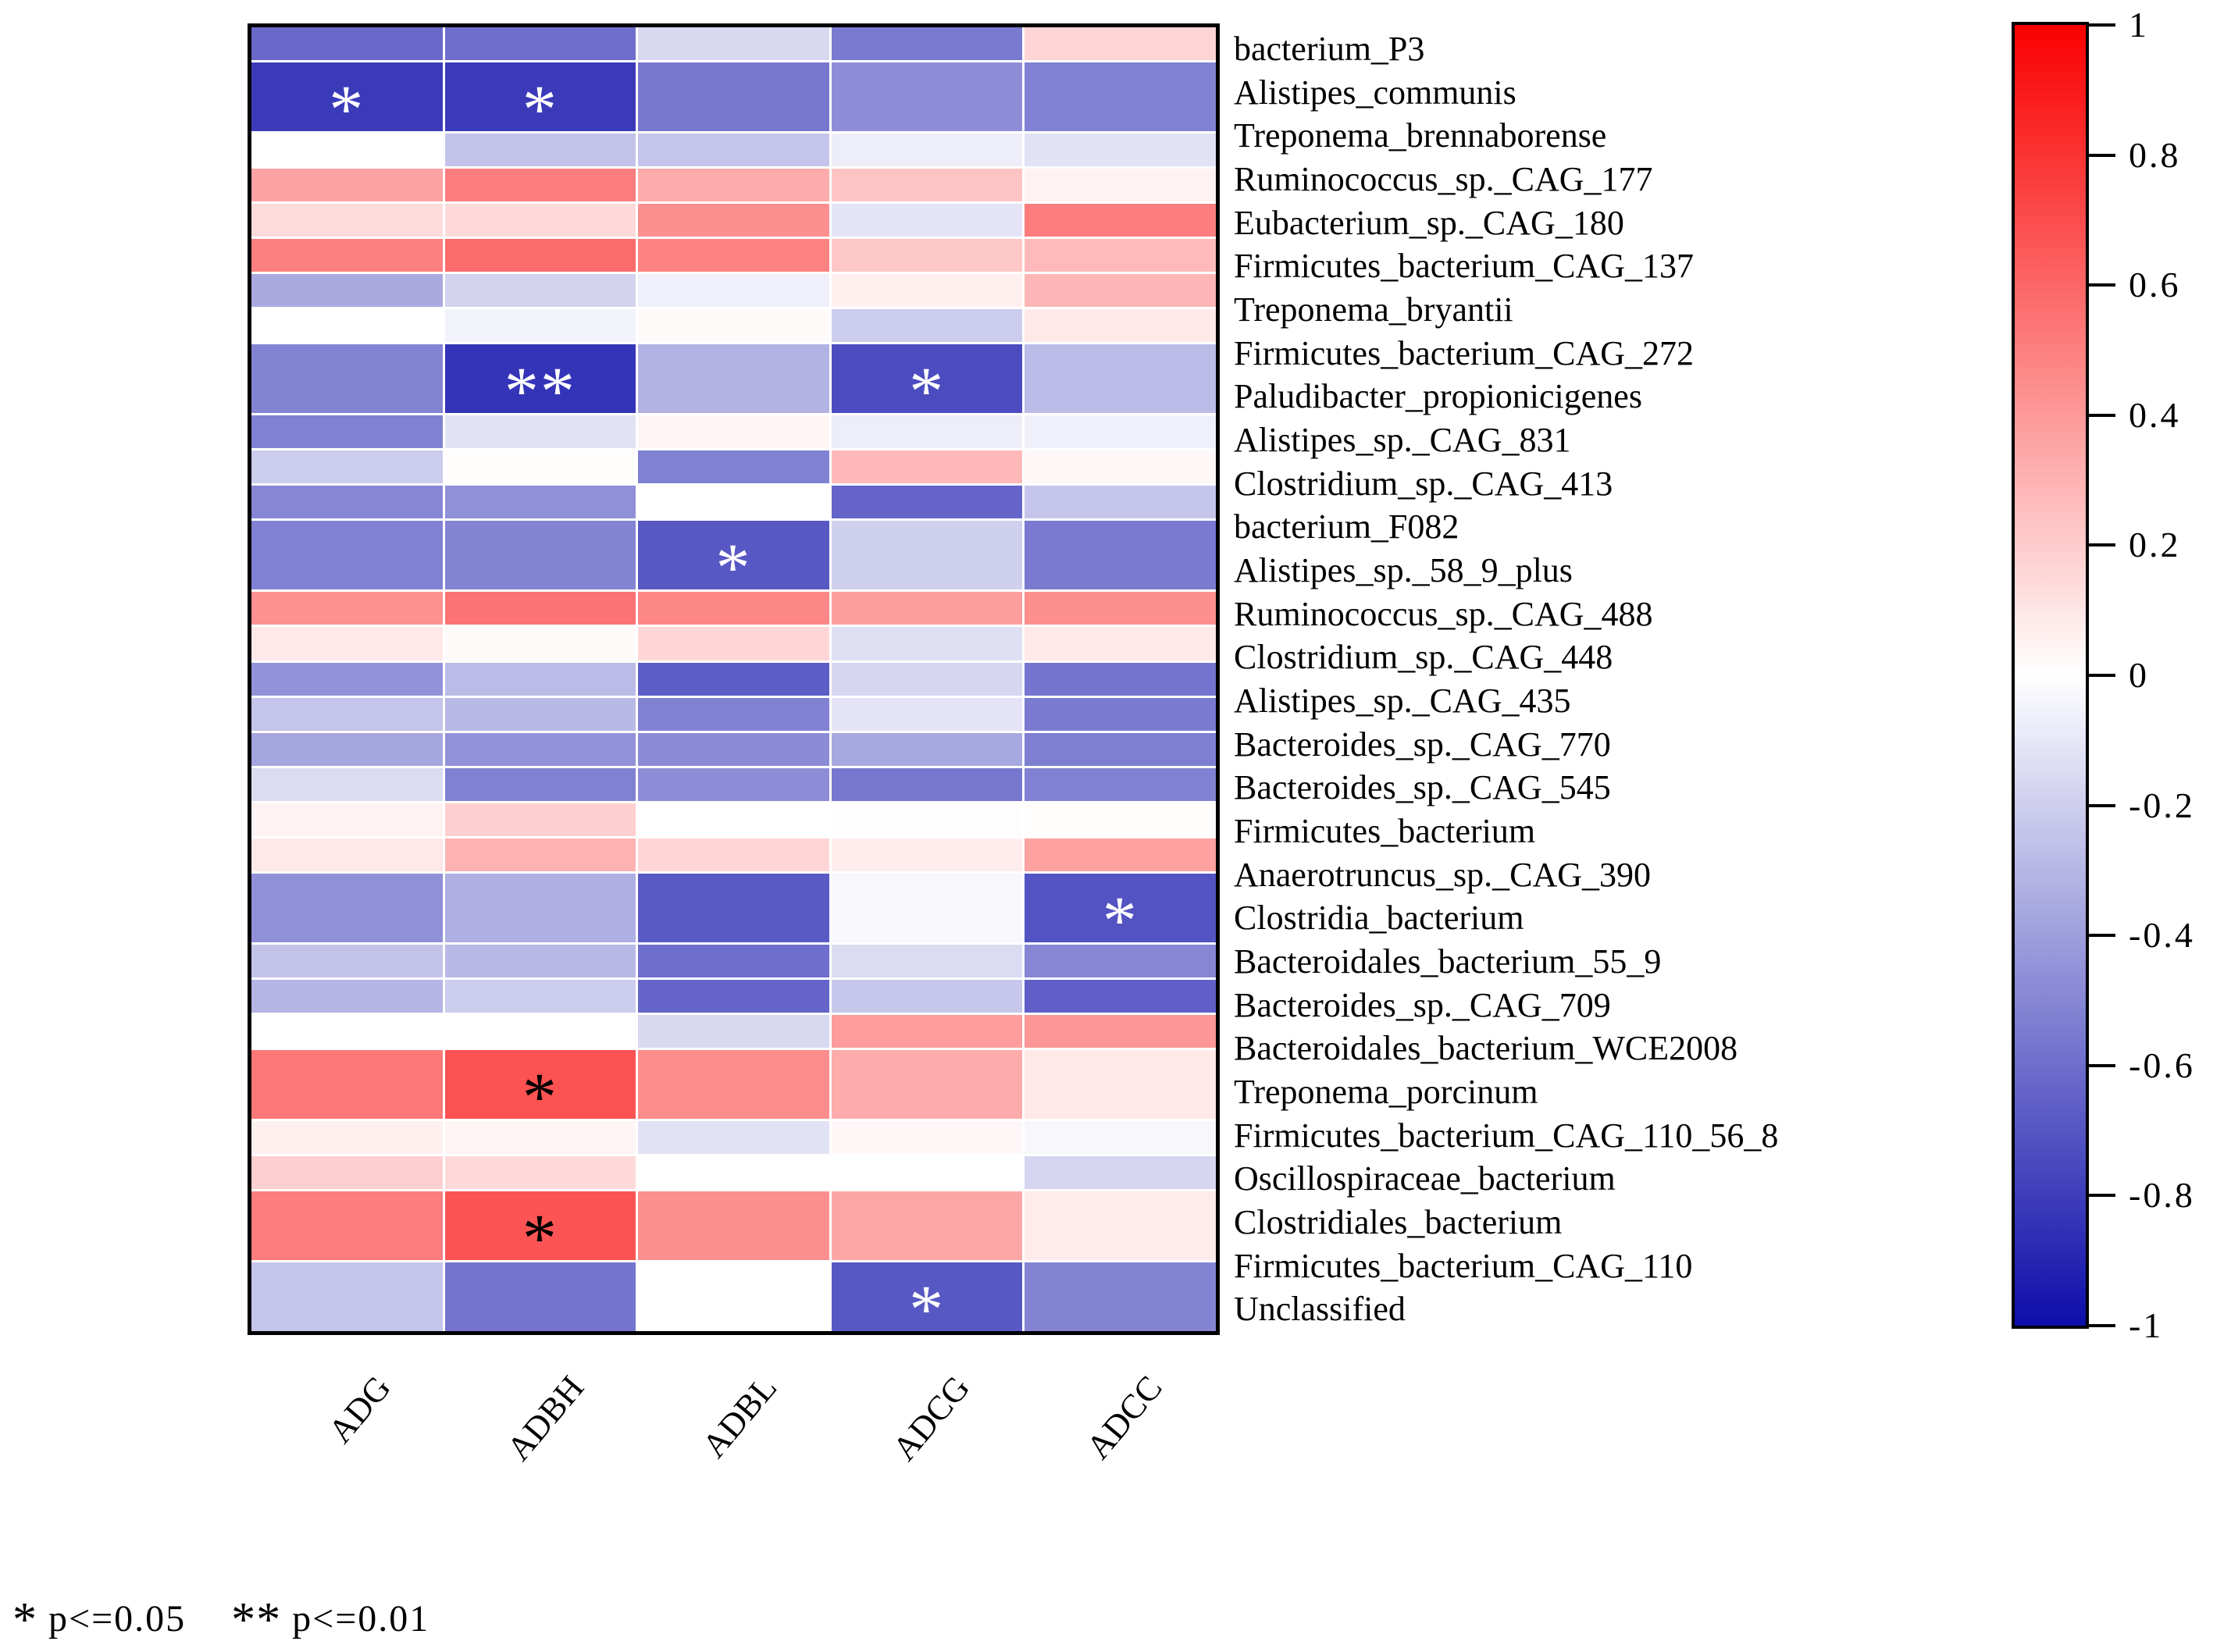  I want to click on column-label: ADCG, so click(932, 1419).